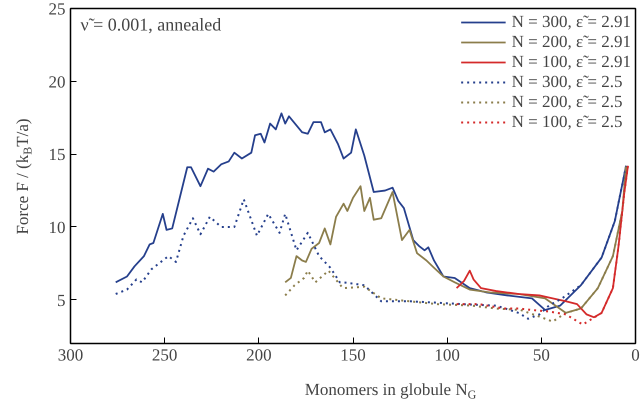 Image resolution: width=643 pixels, height=403 pixels. I want to click on y-tick-label: 15, so click(57, 154).